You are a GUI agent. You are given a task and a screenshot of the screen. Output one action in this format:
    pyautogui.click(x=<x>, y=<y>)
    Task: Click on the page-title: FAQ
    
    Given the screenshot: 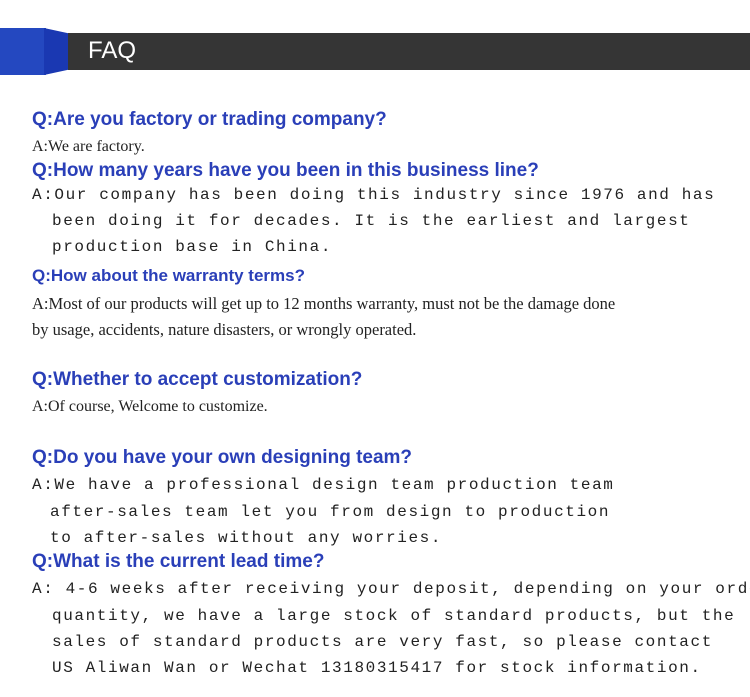 What is the action you would take?
    pyautogui.click(x=112, y=50)
    